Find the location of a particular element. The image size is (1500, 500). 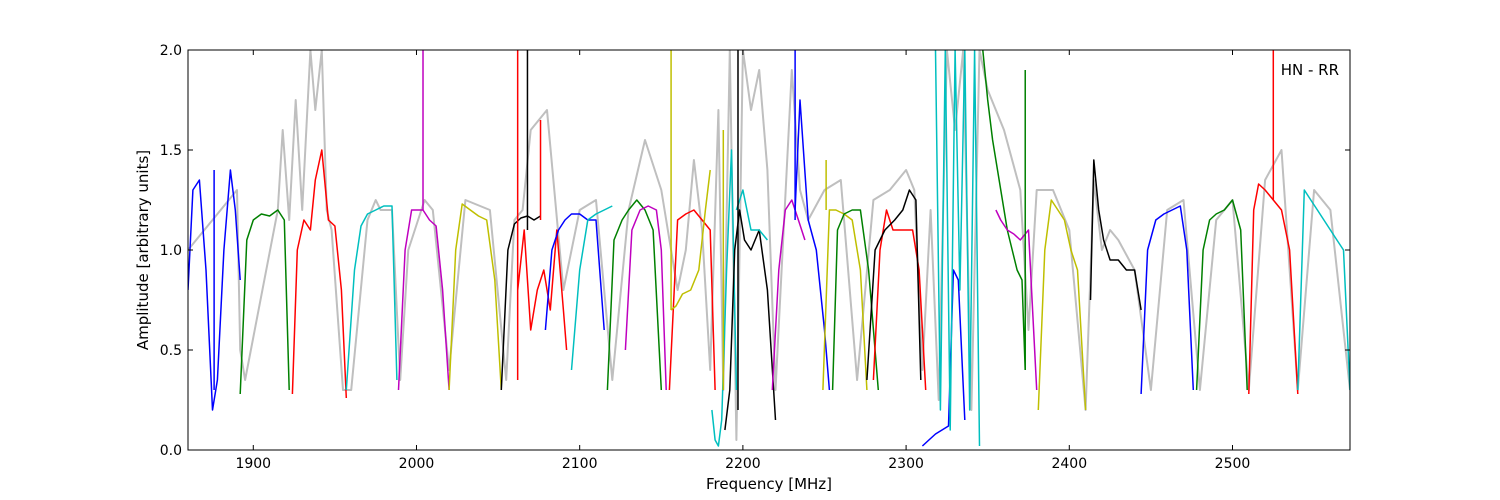

x-tick-label: 2300 is located at coordinates (906, 464).